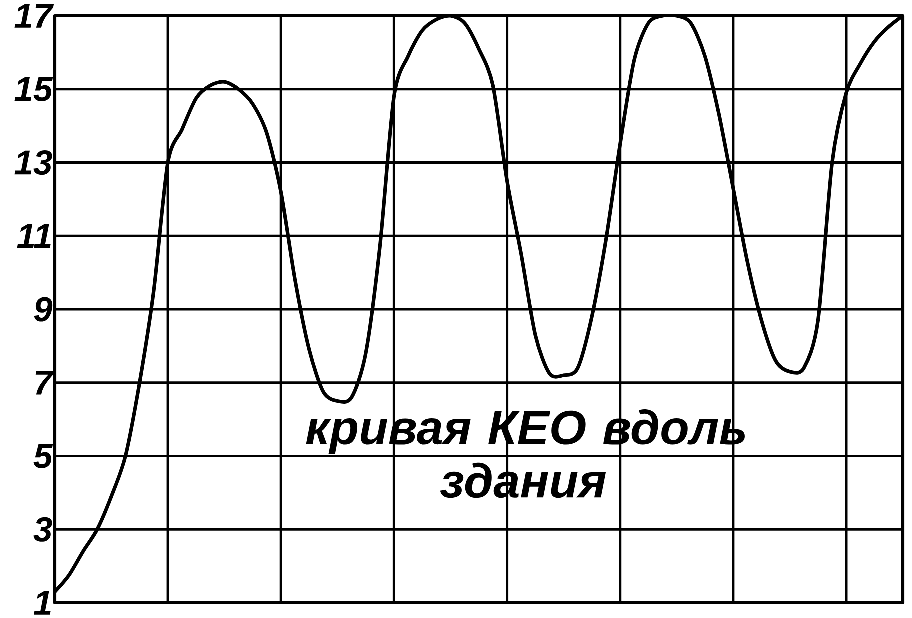  What do you see at coordinates (34, 16) in the screenshot?
I see `y-tick-label: 17` at bounding box center [34, 16].